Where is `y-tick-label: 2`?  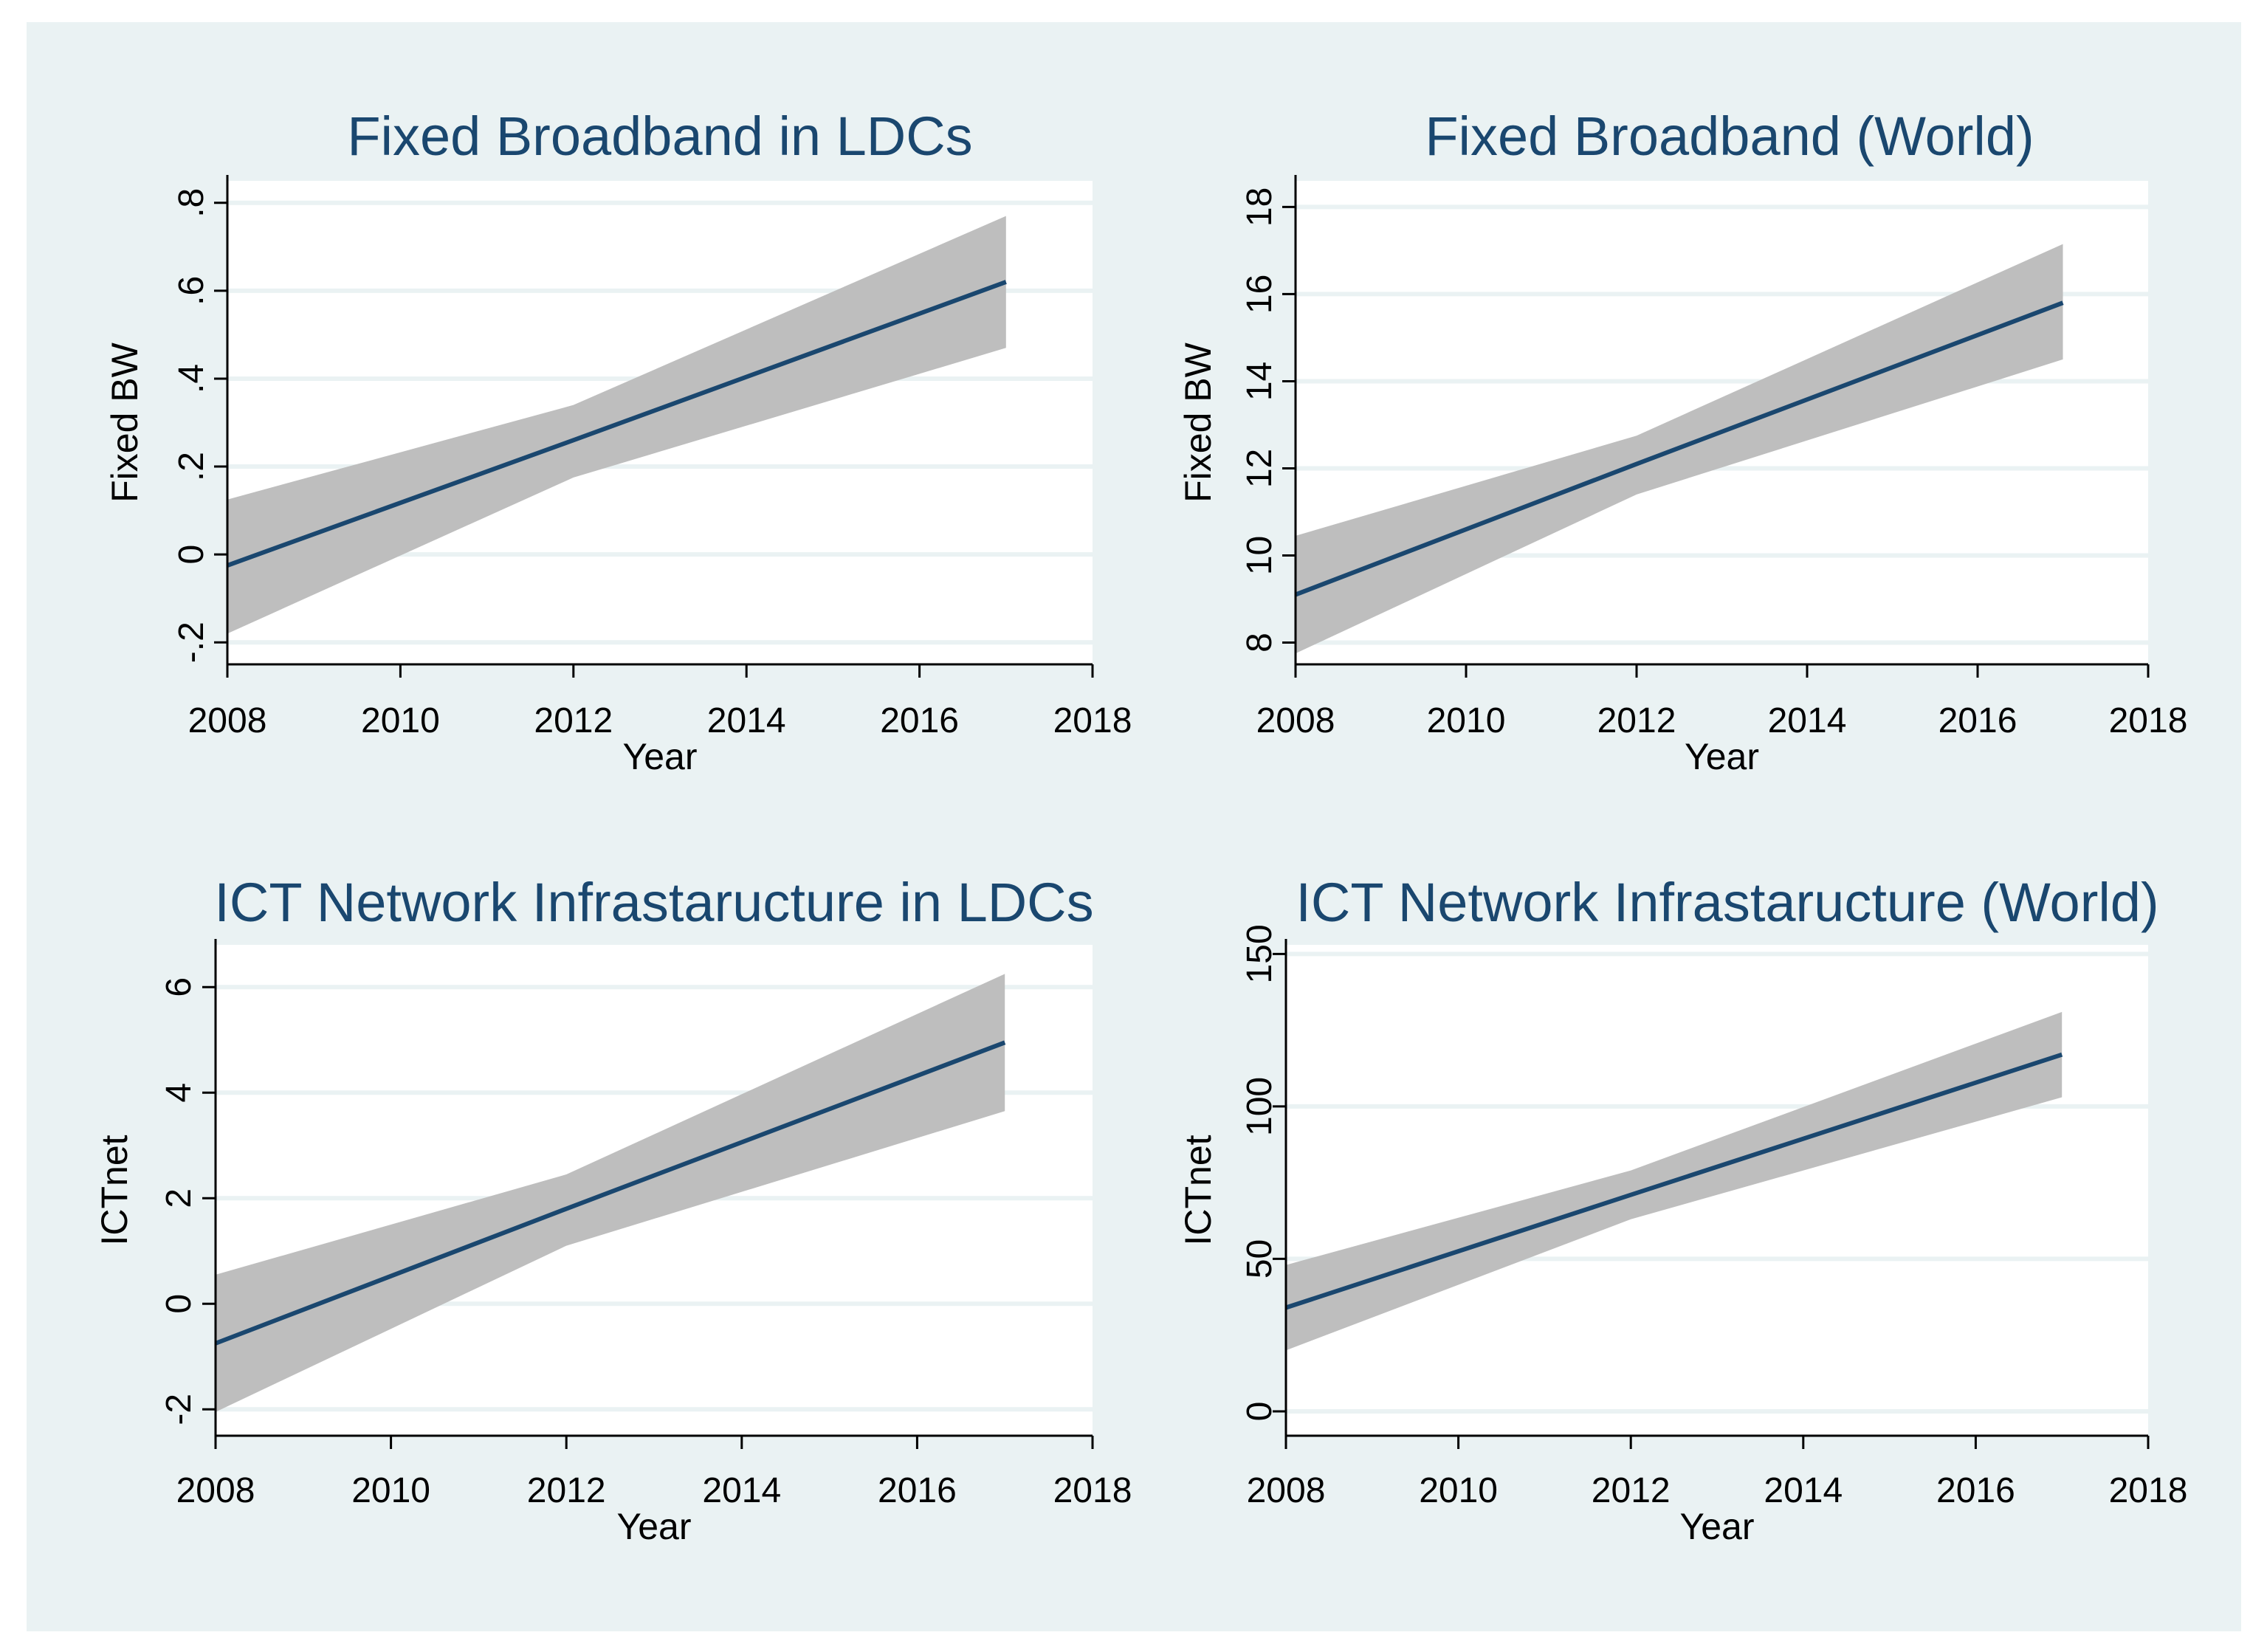
y-tick-label: 2 is located at coordinates (179, 1198).